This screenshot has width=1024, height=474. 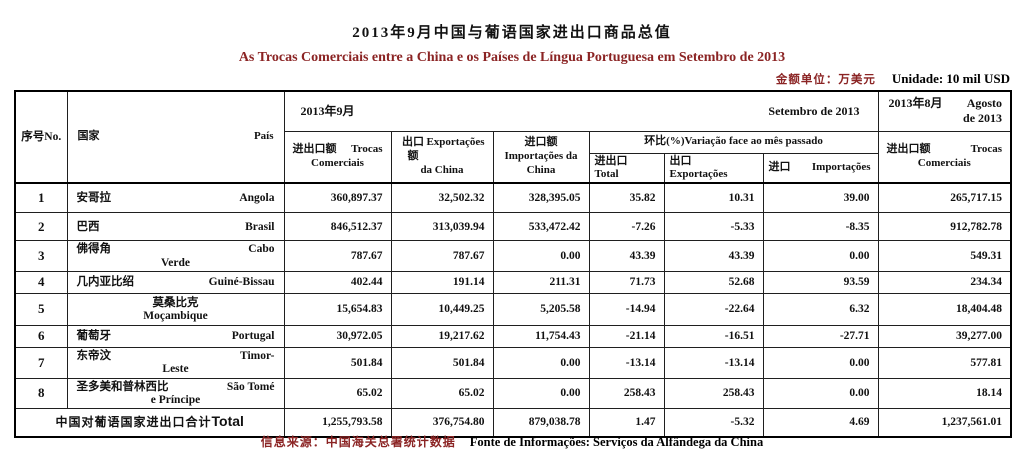 What do you see at coordinates (442, 198) in the screenshot?
I see `value-cell: 32,502.32` at bounding box center [442, 198].